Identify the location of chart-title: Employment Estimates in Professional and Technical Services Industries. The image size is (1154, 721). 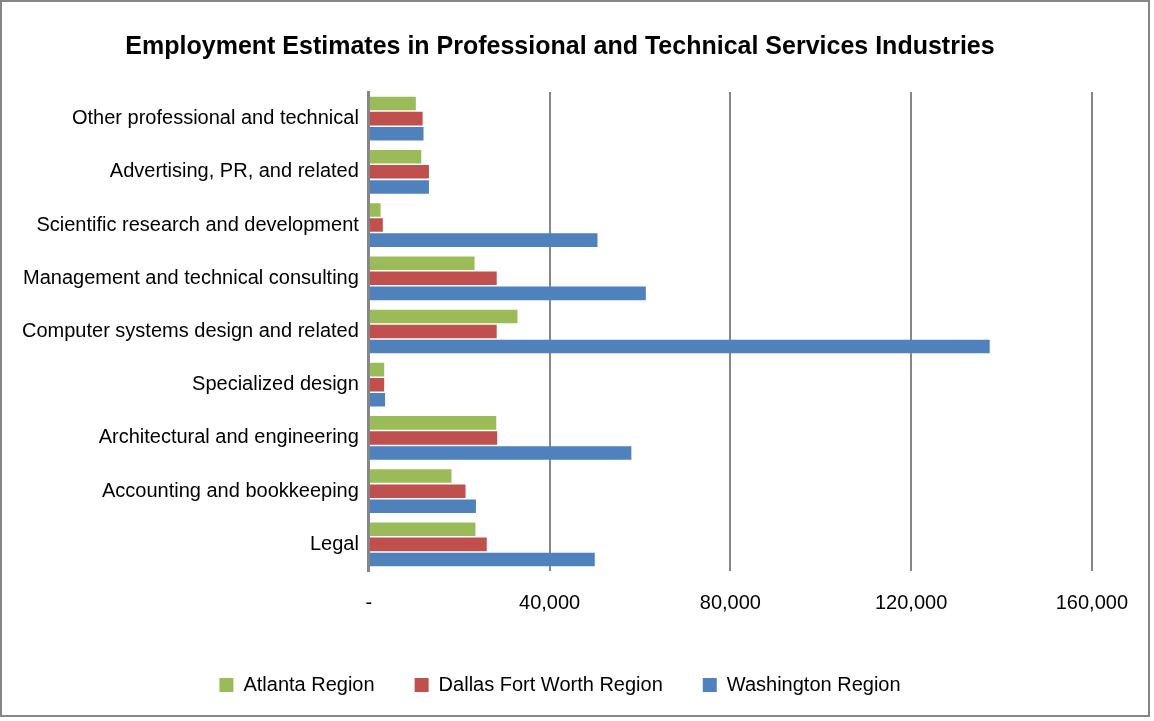
(560, 44).